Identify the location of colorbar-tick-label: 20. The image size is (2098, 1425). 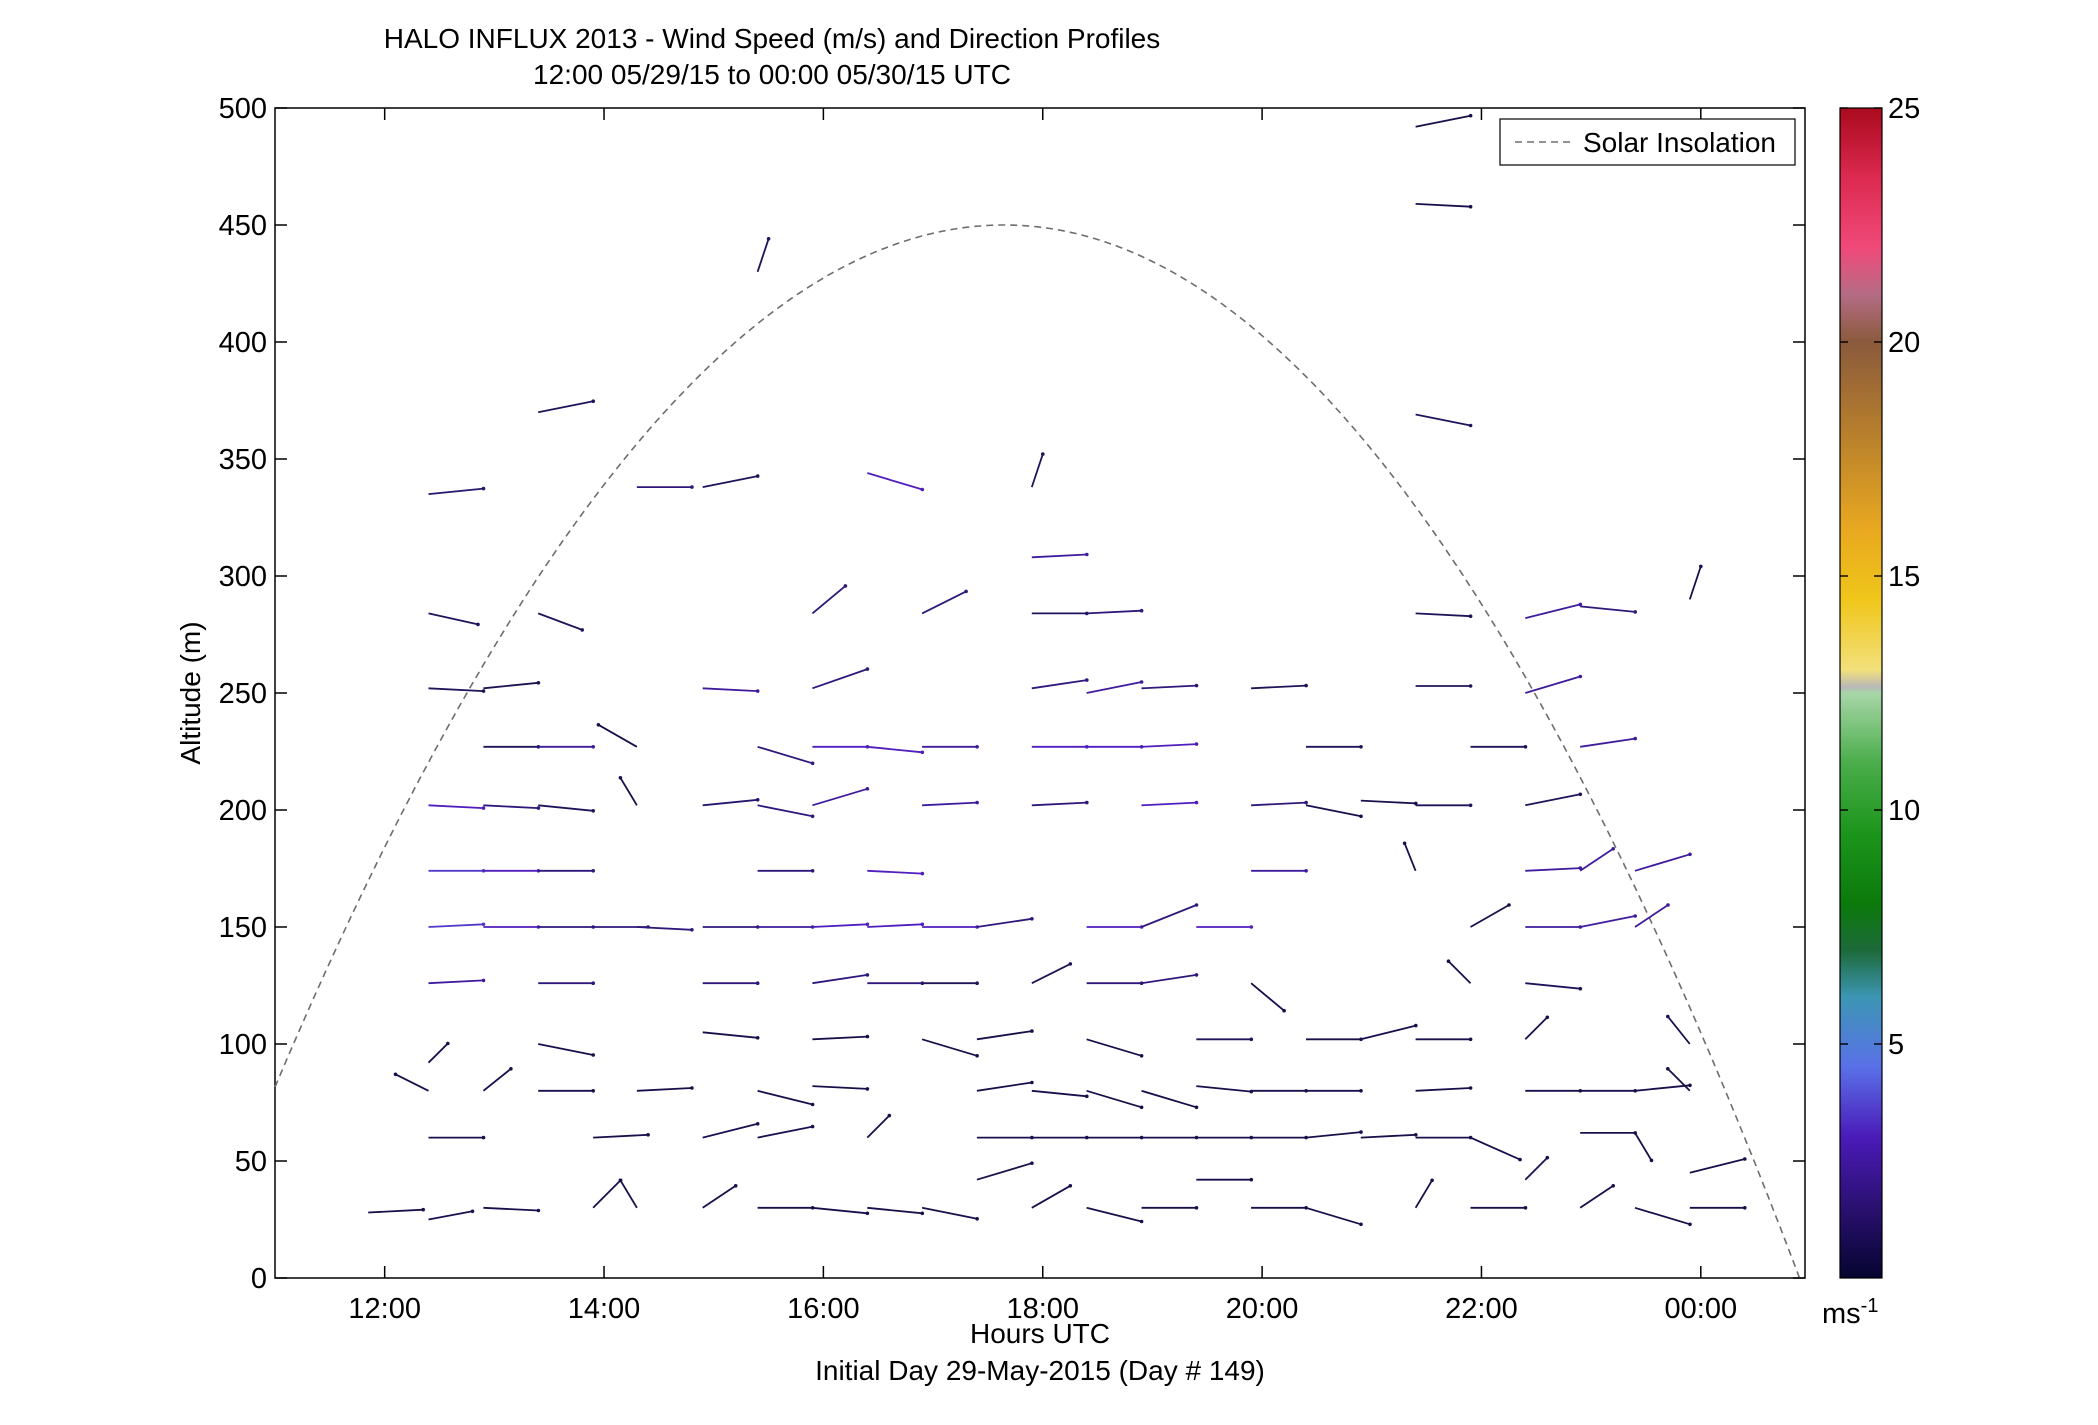
(1904, 343).